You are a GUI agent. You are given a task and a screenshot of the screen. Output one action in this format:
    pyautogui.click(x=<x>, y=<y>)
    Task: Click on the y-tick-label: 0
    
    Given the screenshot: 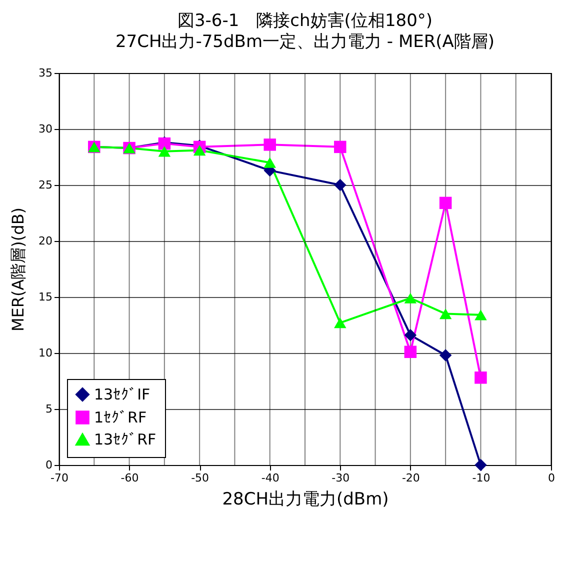 What is the action you would take?
    pyautogui.click(x=49, y=465)
    